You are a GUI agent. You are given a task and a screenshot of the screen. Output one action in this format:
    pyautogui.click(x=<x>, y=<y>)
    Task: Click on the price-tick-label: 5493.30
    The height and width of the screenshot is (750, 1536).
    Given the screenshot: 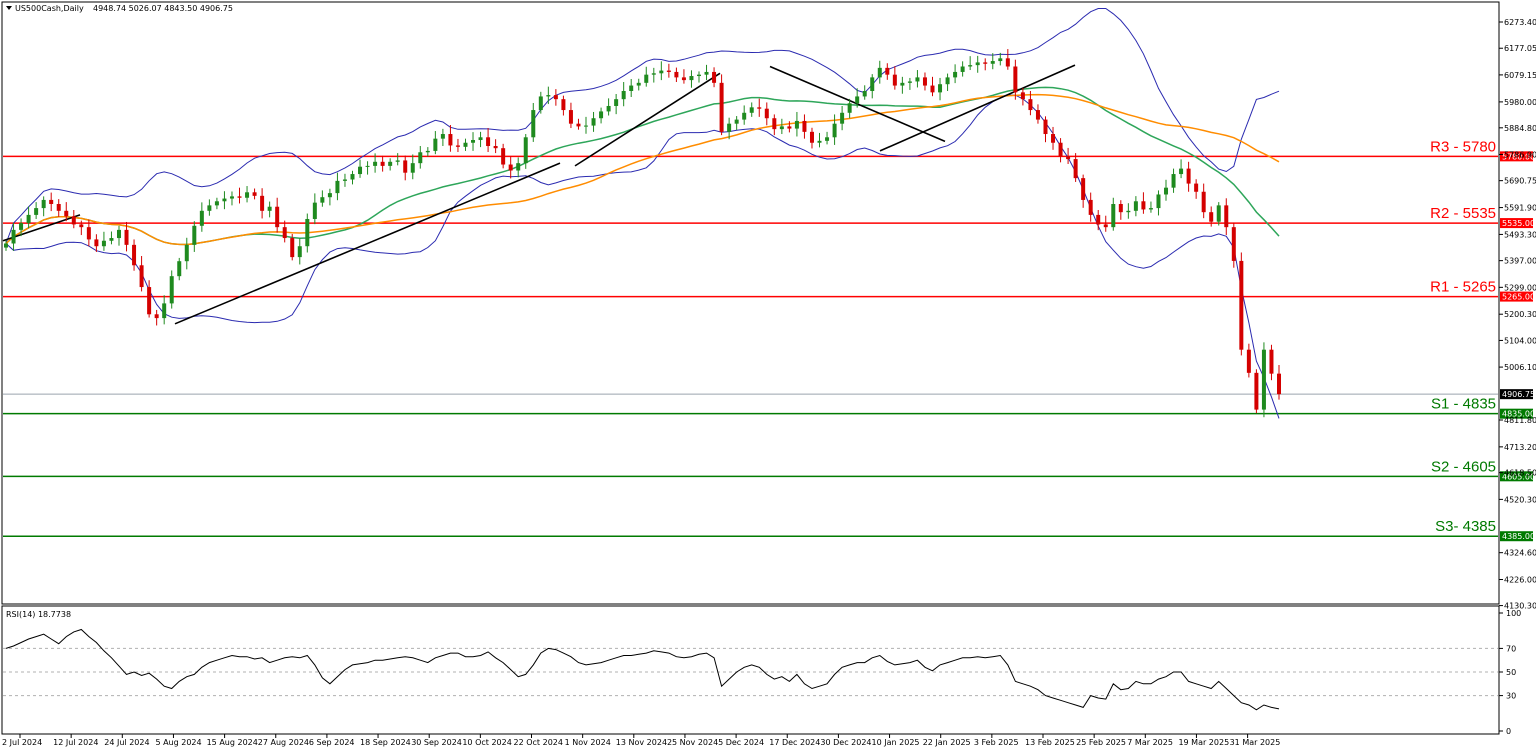 What is the action you would take?
    pyautogui.click(x=1520, y=234)
    